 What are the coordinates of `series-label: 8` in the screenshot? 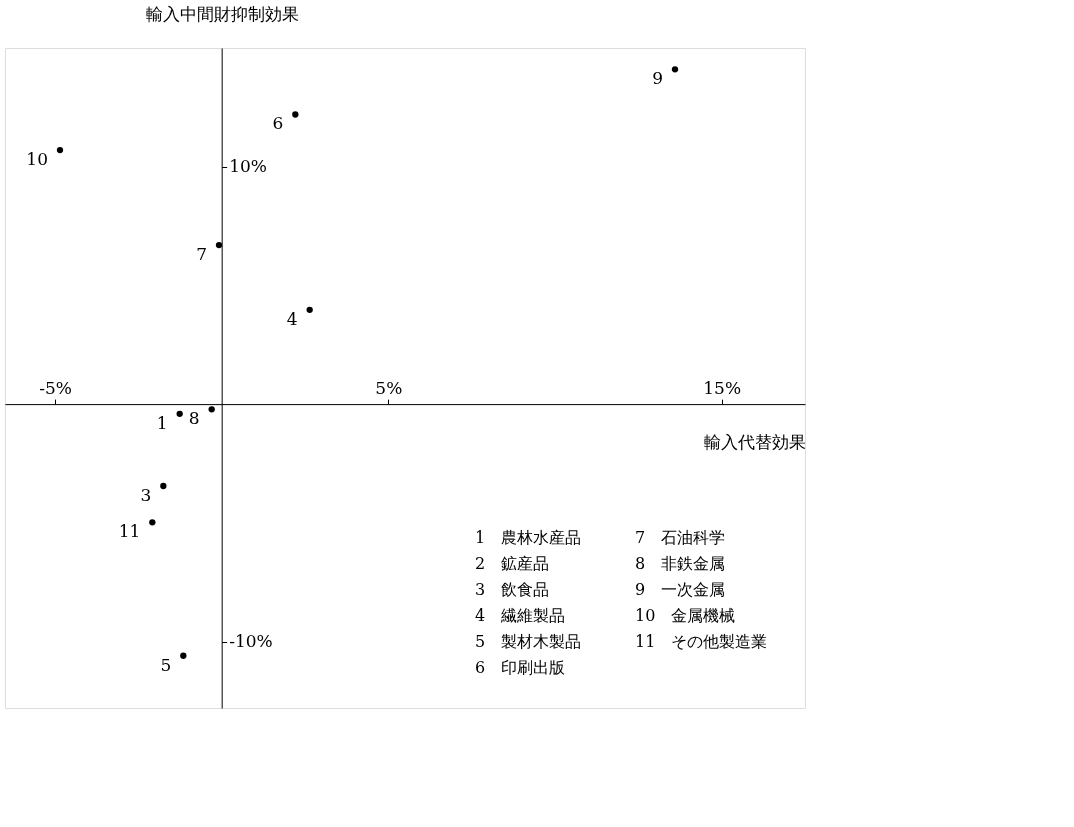 It's located at (194, 418).